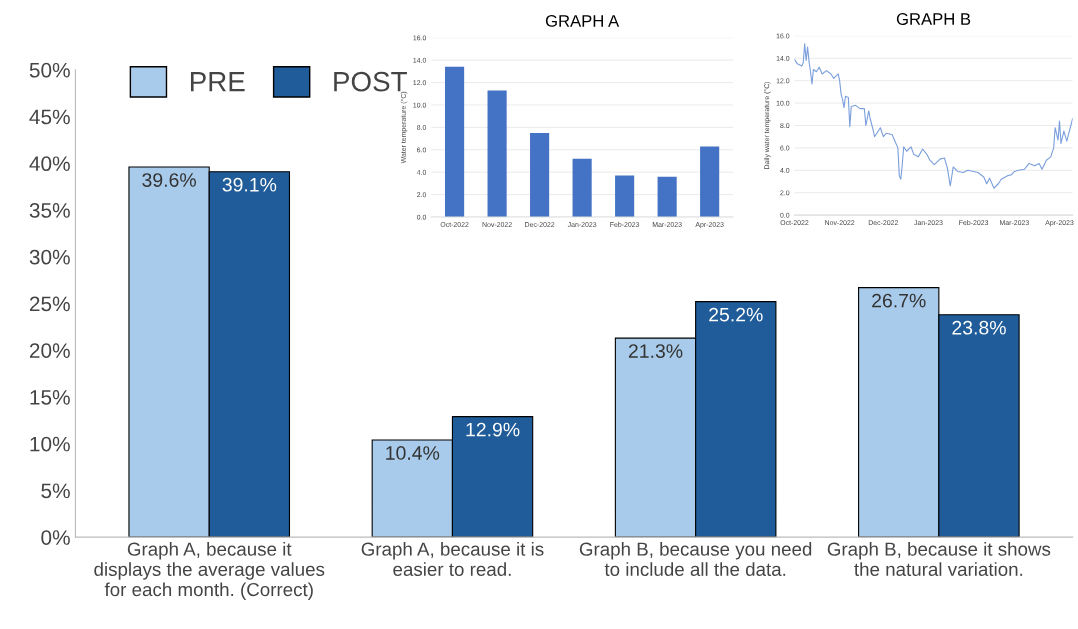  I want to click on x-tick-label: Graph B, because you need to include all the data., so click(695, 559).